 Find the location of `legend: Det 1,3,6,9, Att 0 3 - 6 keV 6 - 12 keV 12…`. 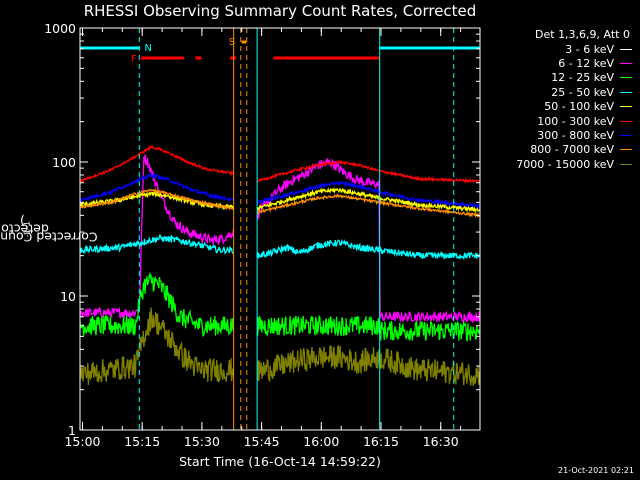

legend: Det 1,3,6,9, Att 0 3 - 6 keV 6 - 12 keV 12… is located at coordinates (559, 100).